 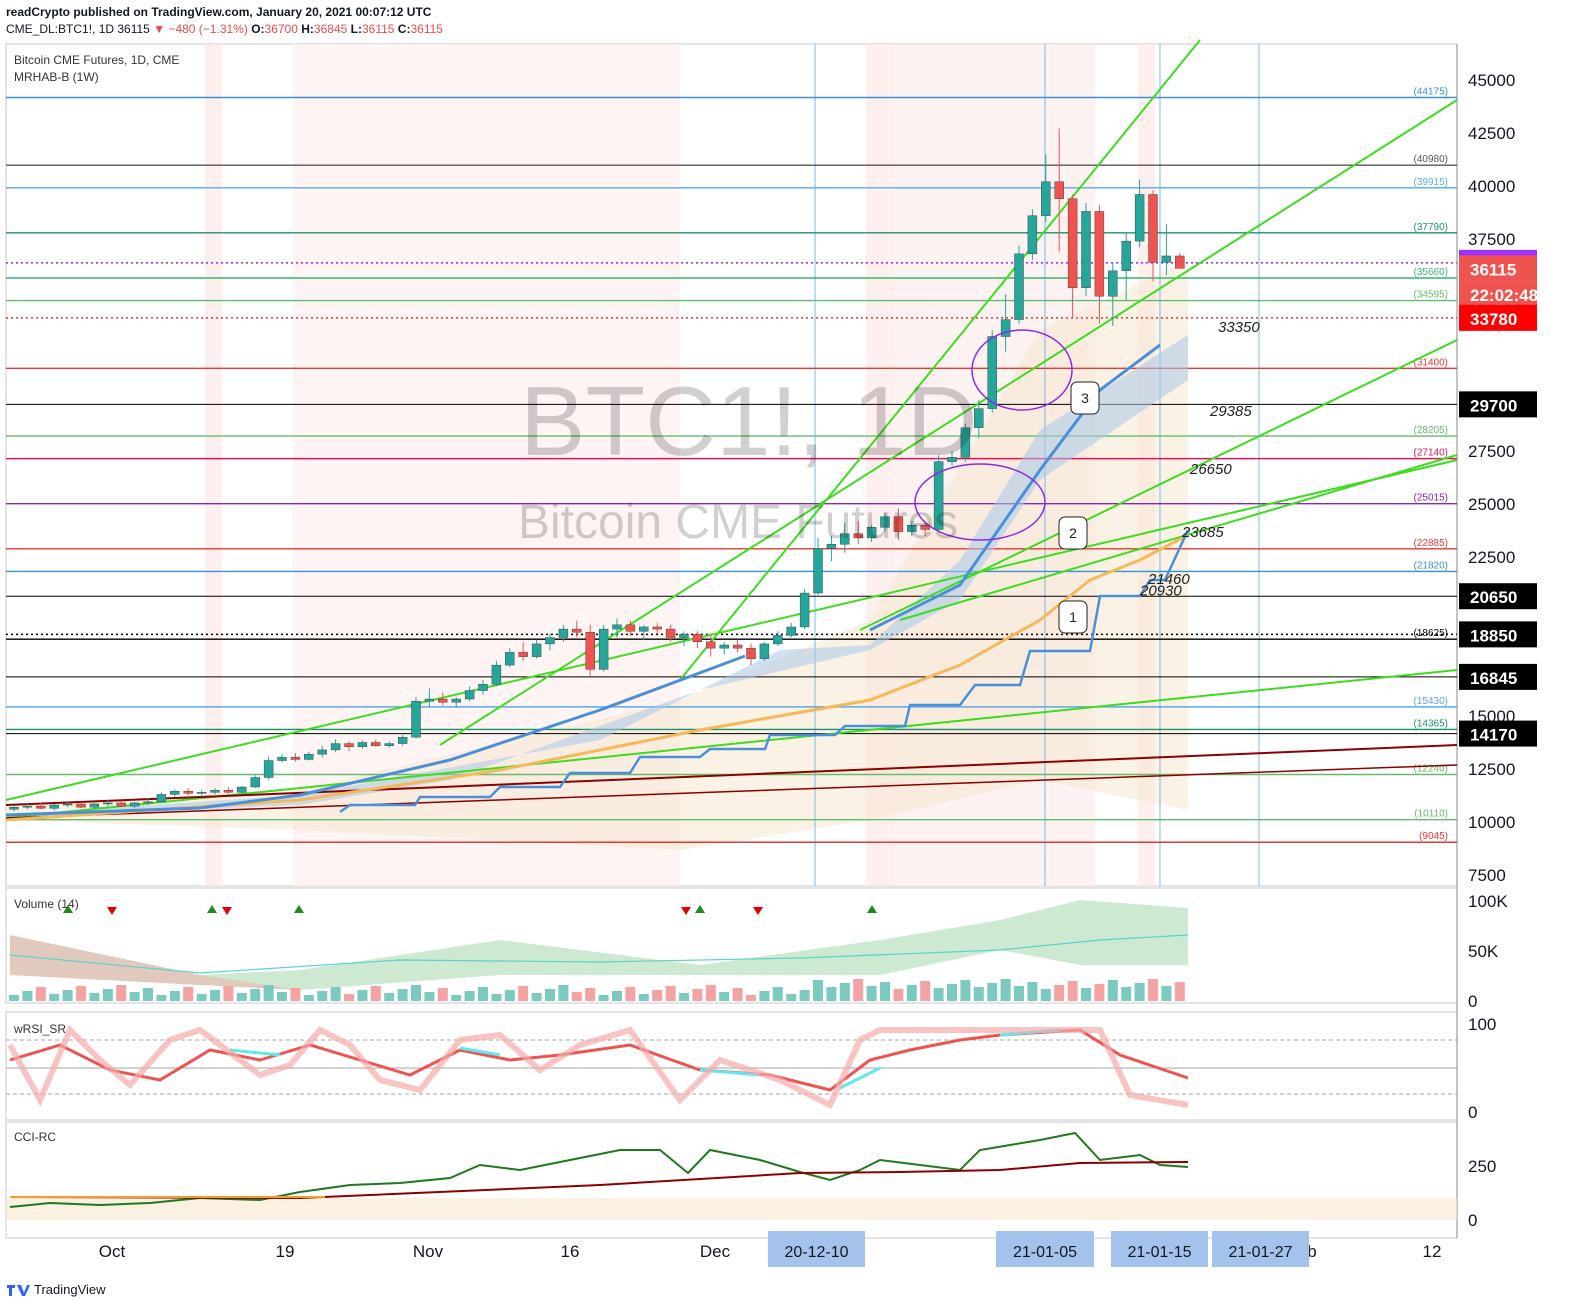 I want to click on level-label: (15430), so click(x=1431, y=701).